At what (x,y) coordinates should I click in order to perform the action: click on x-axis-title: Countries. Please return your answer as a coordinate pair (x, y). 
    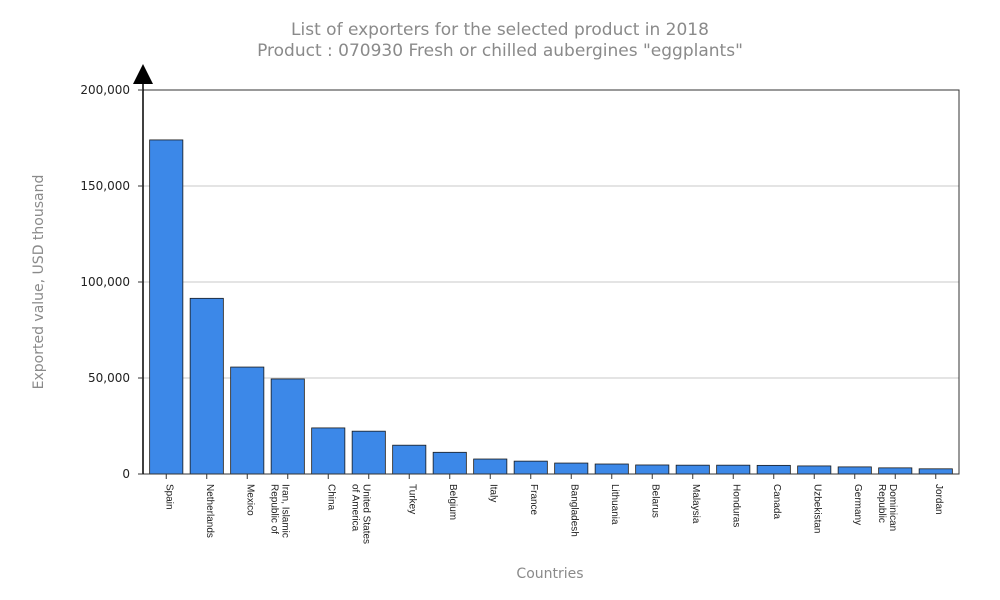
    Looking at the image, I should click on (549, 574).